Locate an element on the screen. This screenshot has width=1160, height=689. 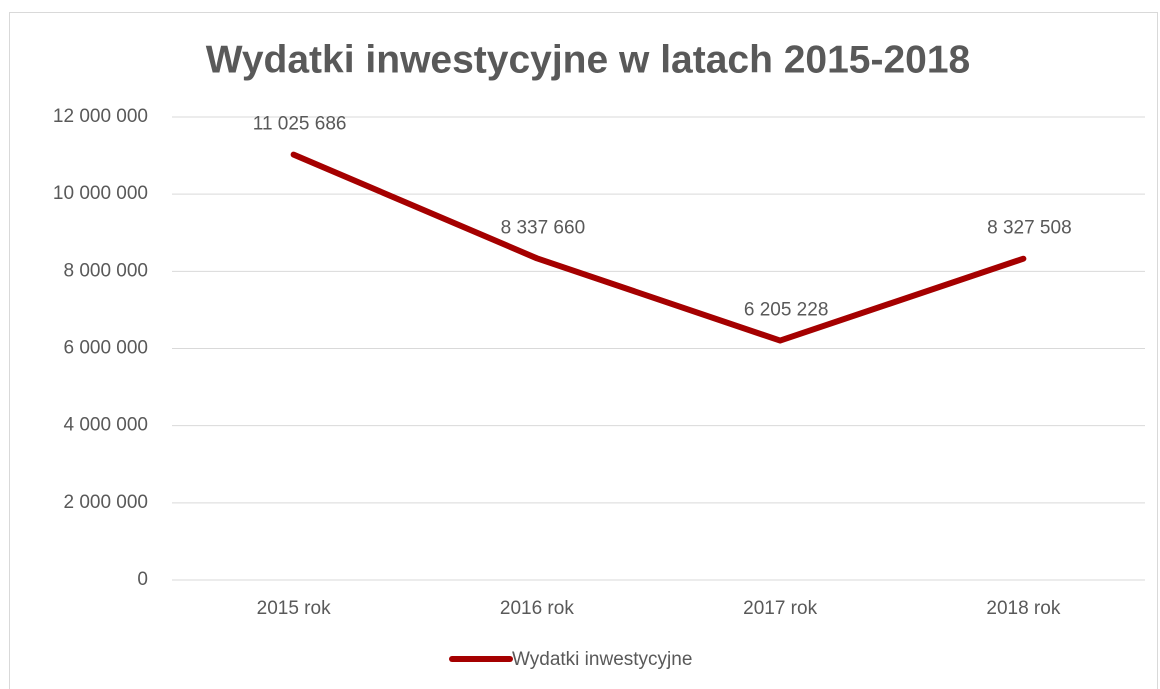
x-tick-label: 2015 rok is located at coordinates (294, 608).